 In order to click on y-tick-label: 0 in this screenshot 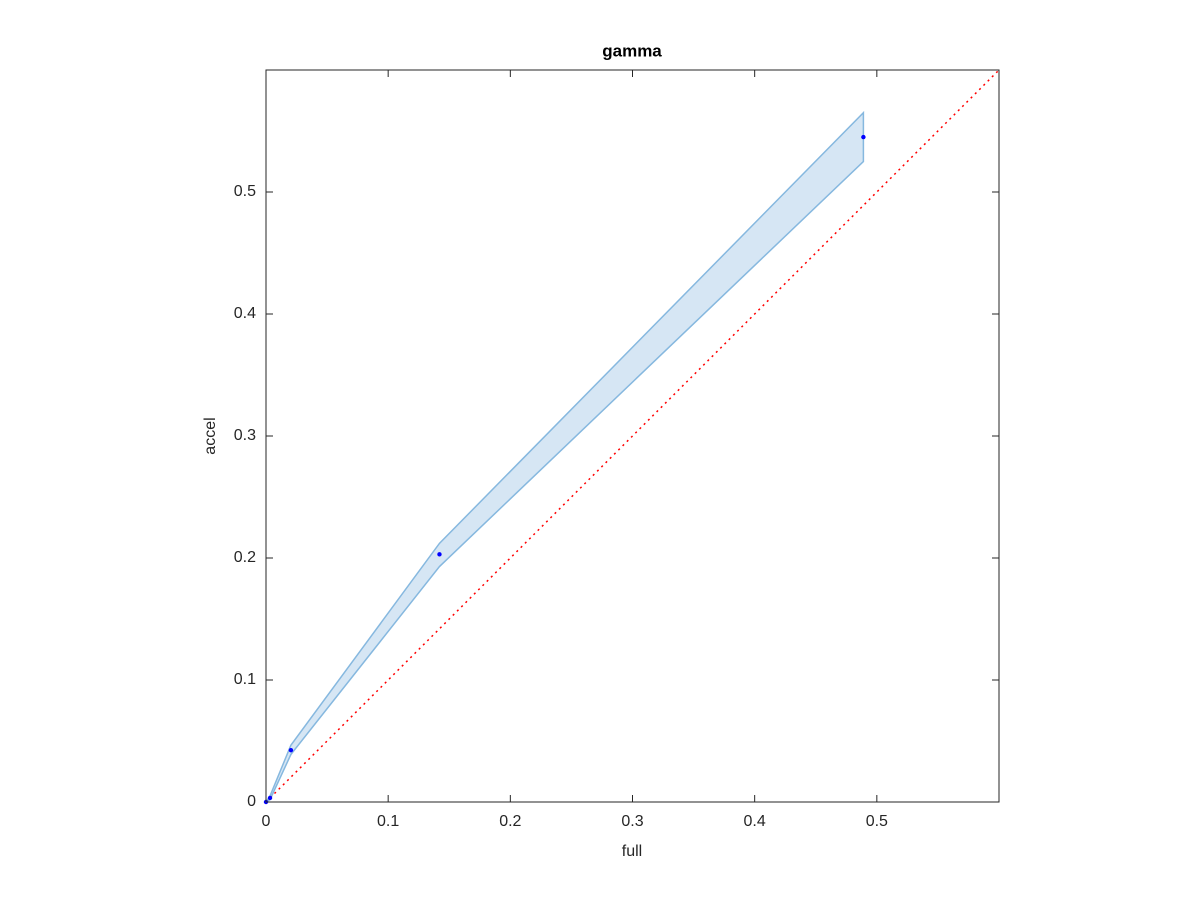, I will do `click(251, 801)`.